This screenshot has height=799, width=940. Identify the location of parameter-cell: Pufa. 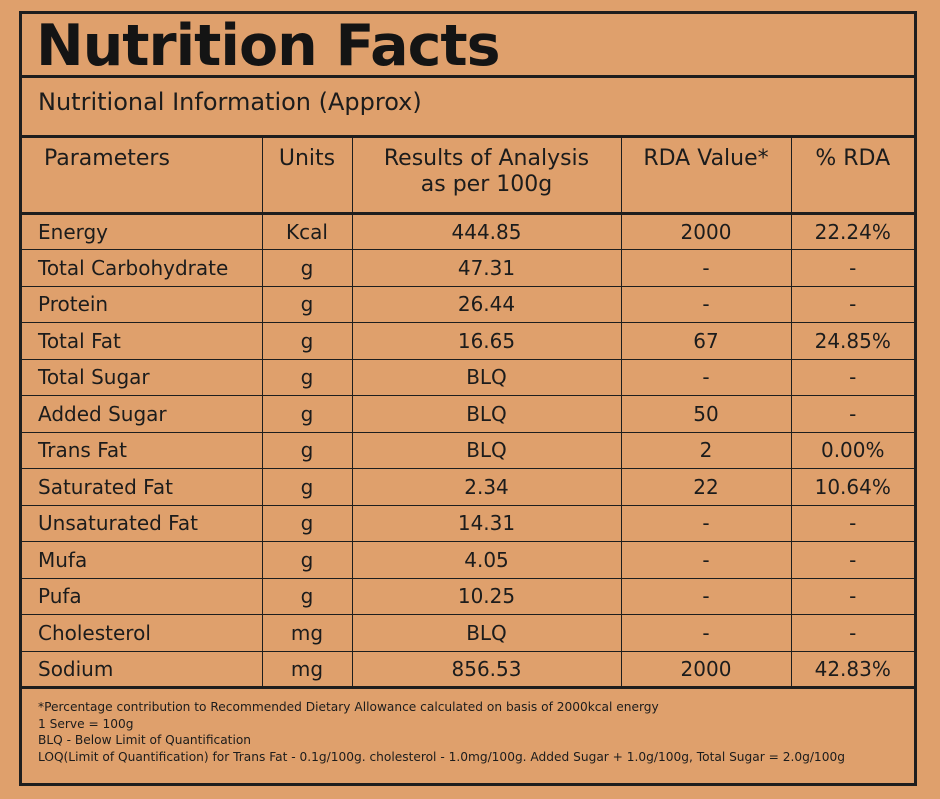
(142, 596).